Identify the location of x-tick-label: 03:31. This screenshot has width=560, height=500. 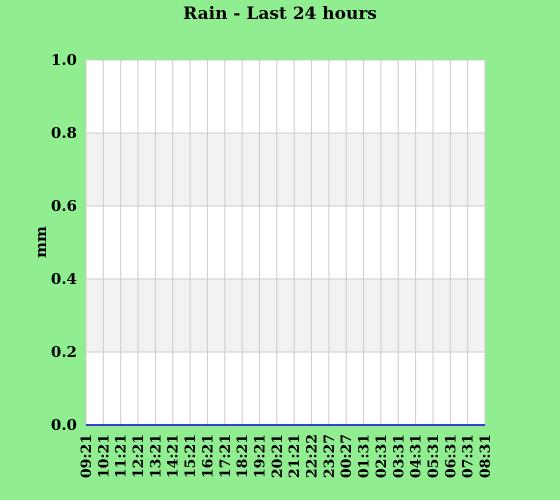
(399, 456).